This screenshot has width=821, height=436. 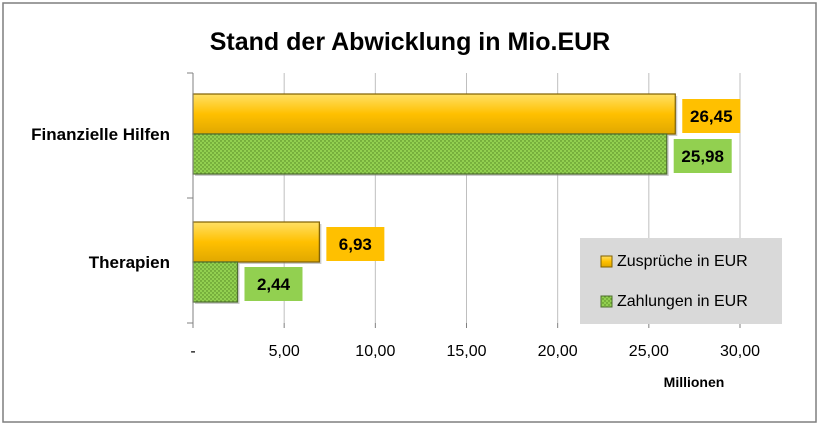 I want to click on x-axis-title: Millionen, so click(x=694, y=382).